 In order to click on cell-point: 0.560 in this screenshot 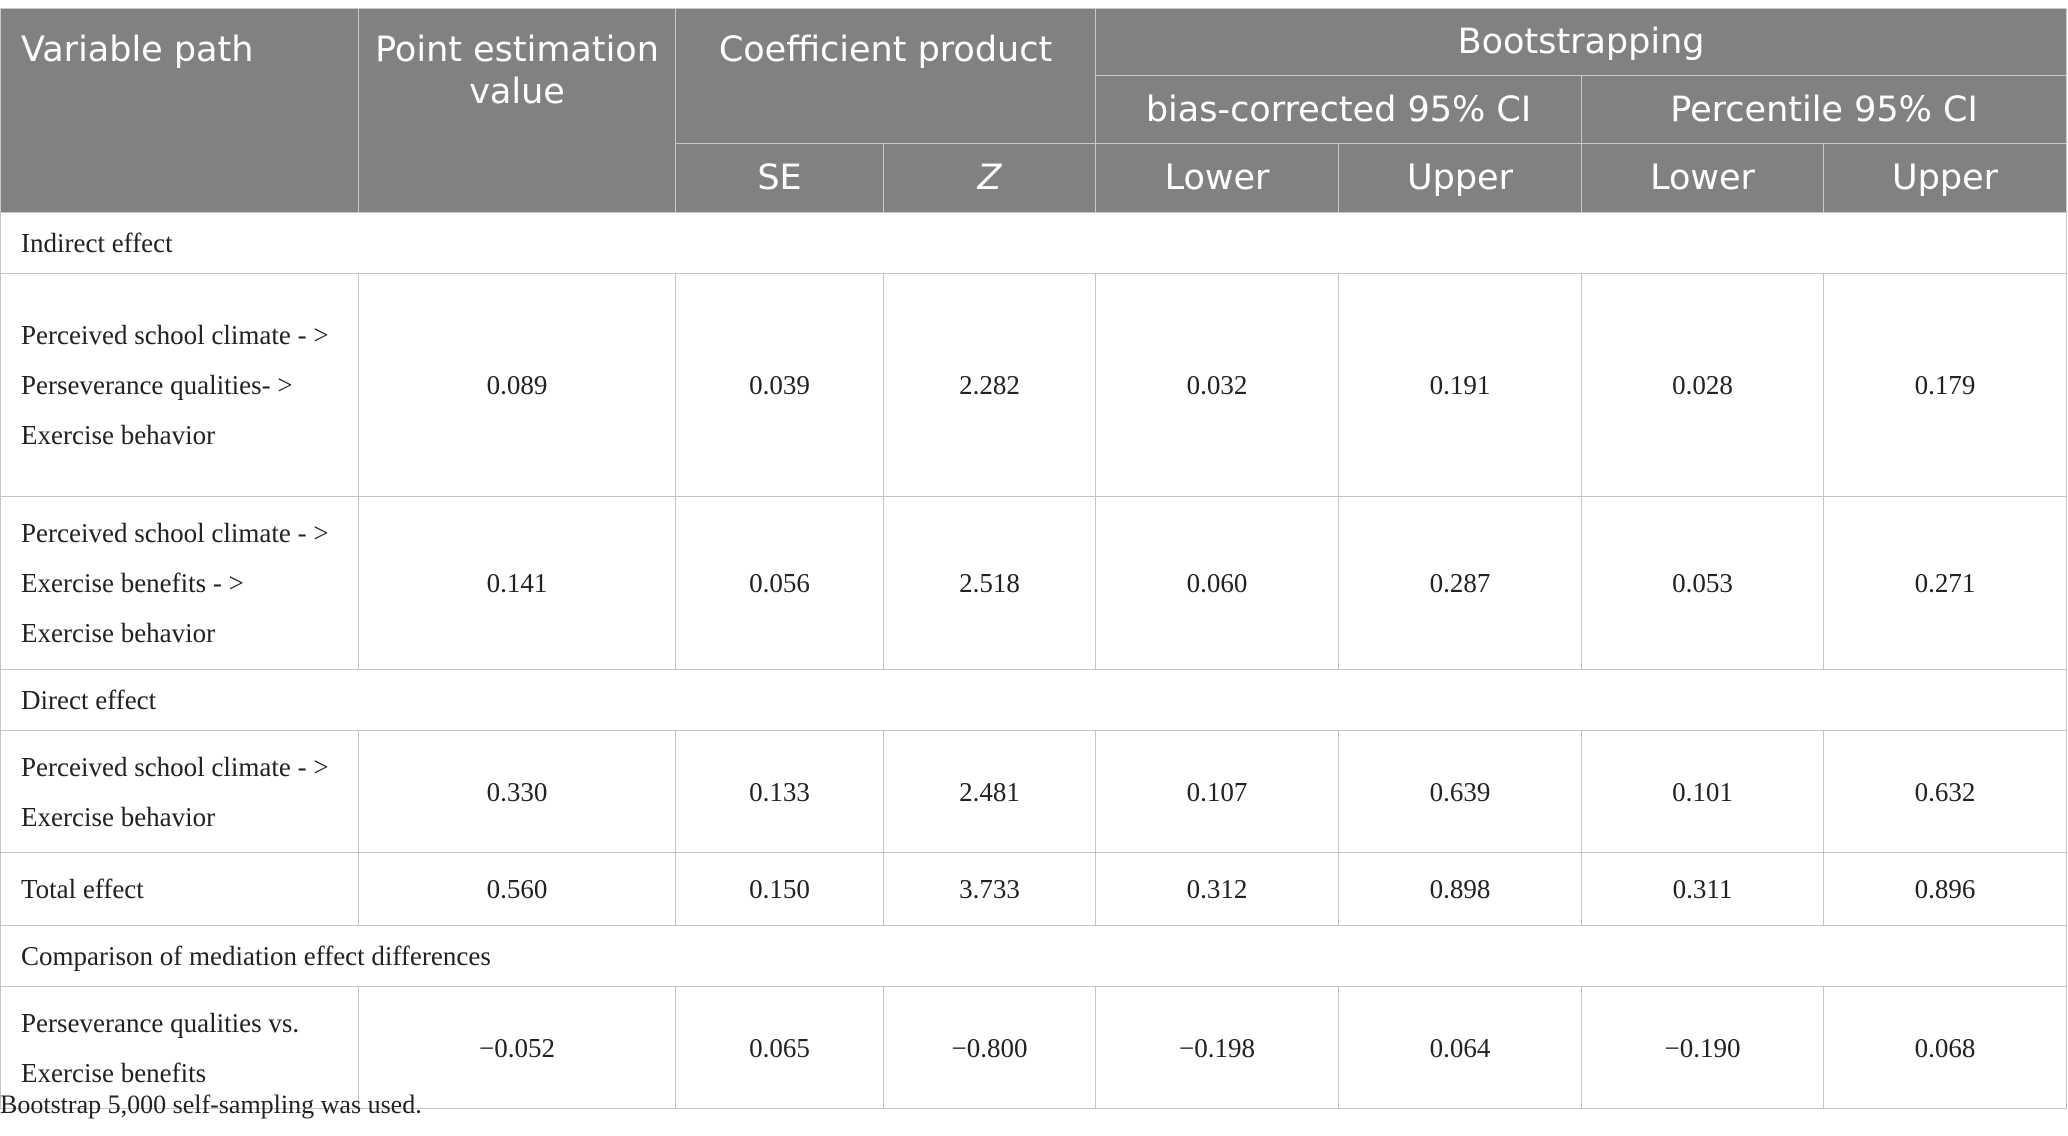, I will do `click(517, 889)`.